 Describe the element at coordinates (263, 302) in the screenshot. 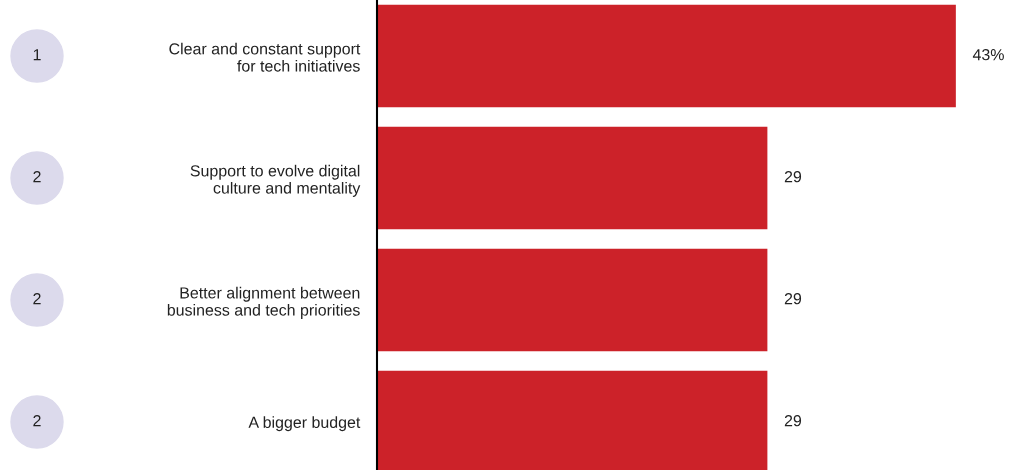

I see `y-tick-label: Better alignment between business and tech priorities` at that location.